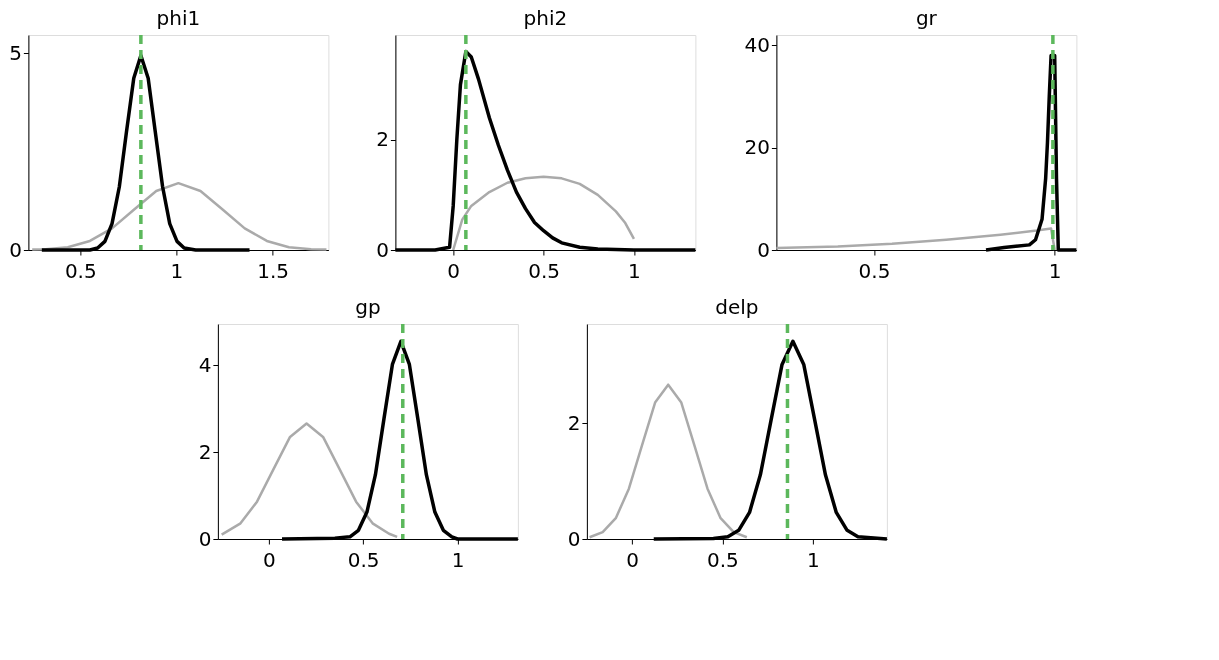 This screenshot has width=1219, height=660. Describe the element at coordinates (178, 18) in the screenshot. I see `chart-title: phi1` at that location.